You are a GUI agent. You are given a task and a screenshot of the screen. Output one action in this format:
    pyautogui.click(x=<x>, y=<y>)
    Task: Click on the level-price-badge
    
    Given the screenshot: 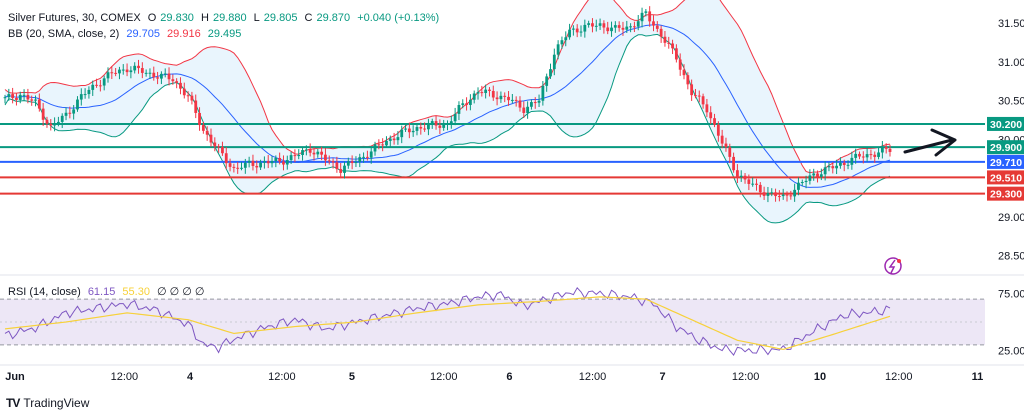 What is the action you would take?
    pyautogui.click(x=1005, y=147)
    